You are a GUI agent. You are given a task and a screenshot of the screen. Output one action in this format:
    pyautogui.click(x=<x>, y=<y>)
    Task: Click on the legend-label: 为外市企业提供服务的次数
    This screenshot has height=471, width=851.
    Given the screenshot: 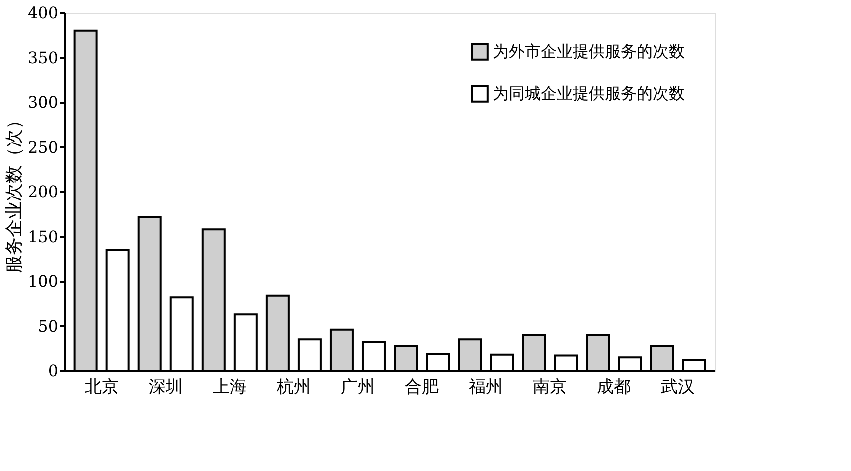 What is the action you would take?
    pyautogui.click(x=589, y=51)
    